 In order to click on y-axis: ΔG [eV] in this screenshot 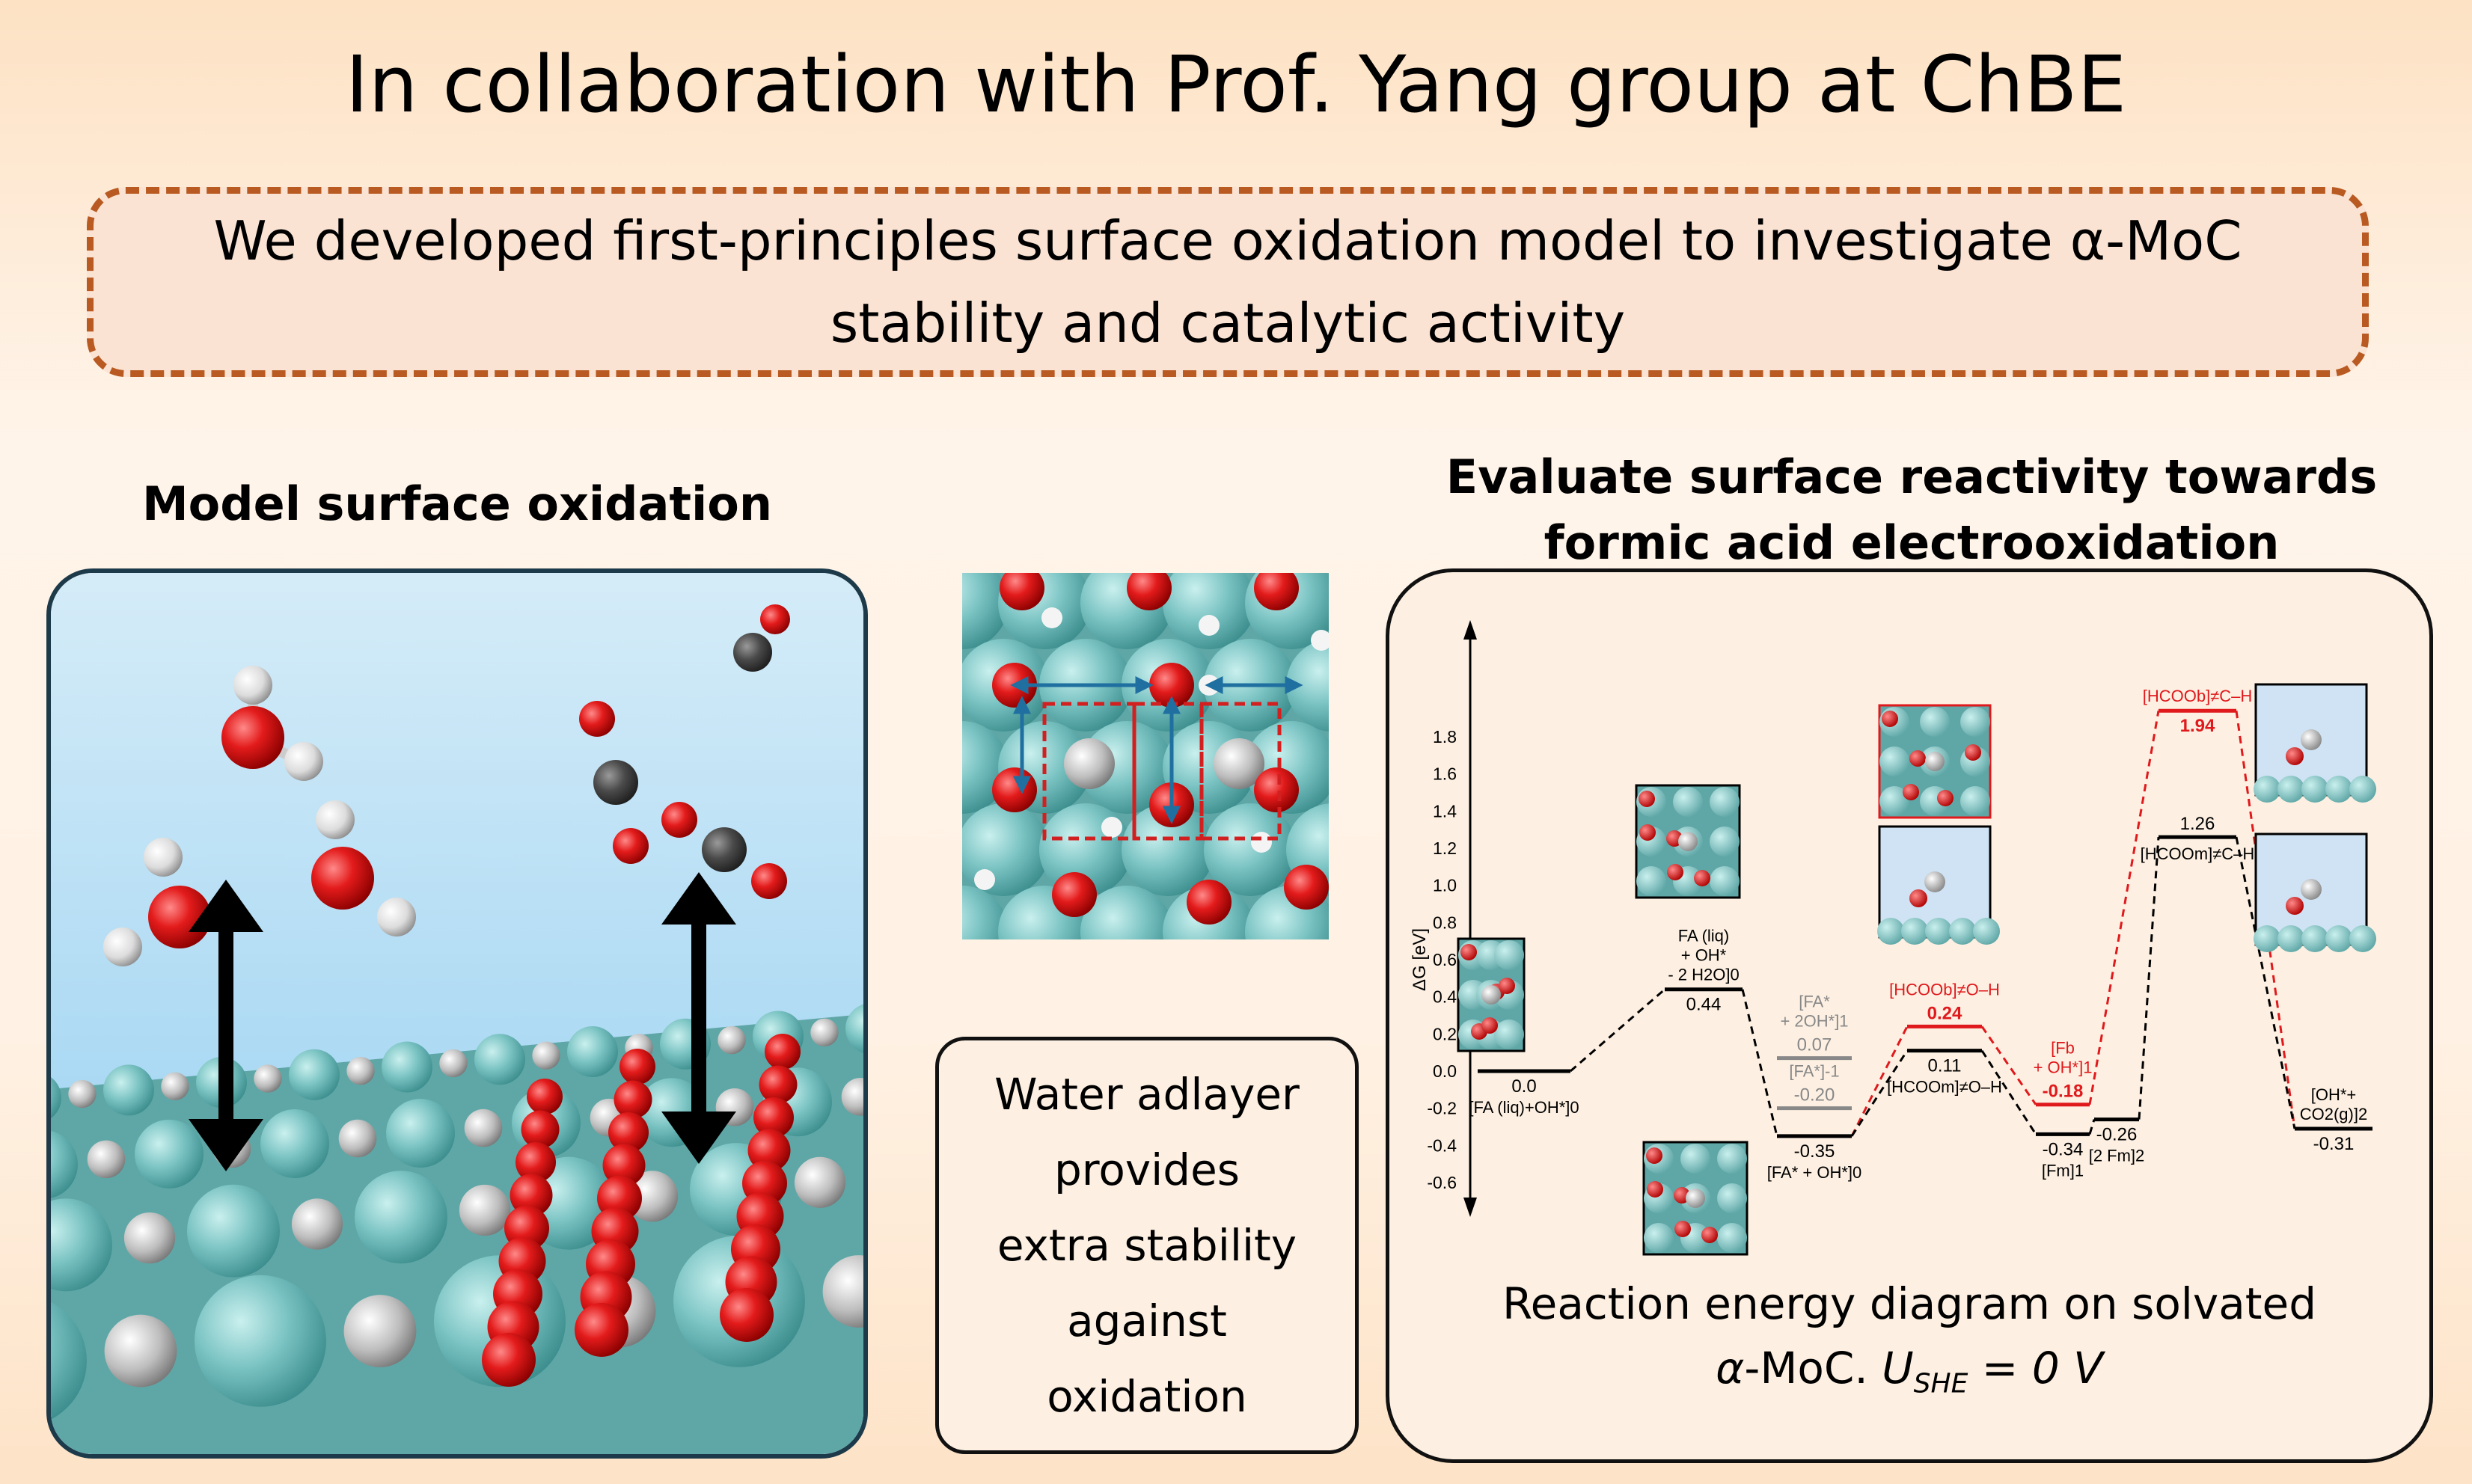, I will do `click(1443, 918)`.